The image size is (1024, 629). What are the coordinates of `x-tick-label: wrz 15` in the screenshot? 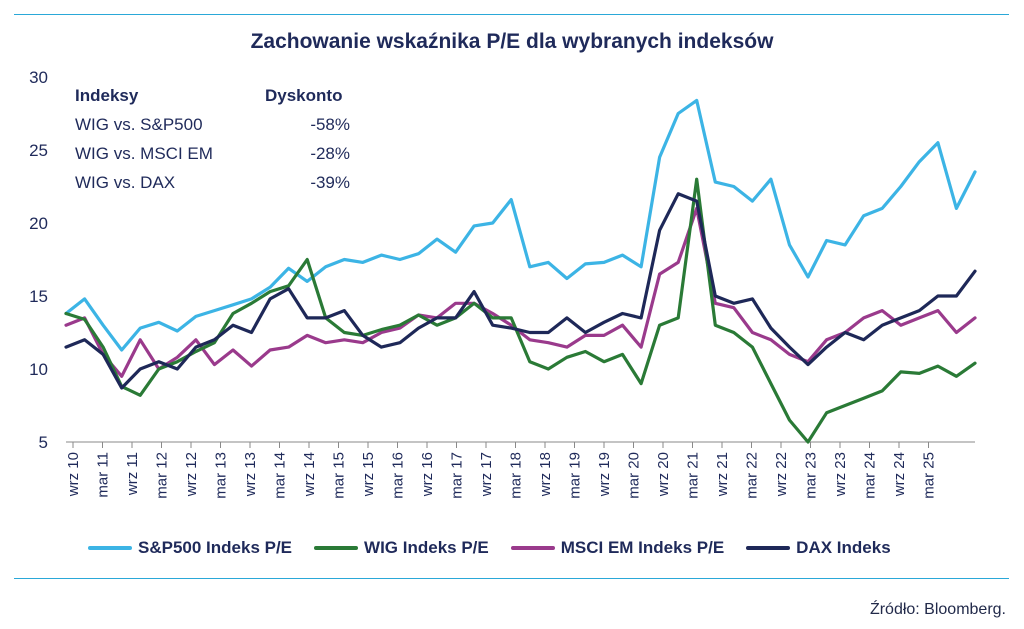 It's located at (368, 474).